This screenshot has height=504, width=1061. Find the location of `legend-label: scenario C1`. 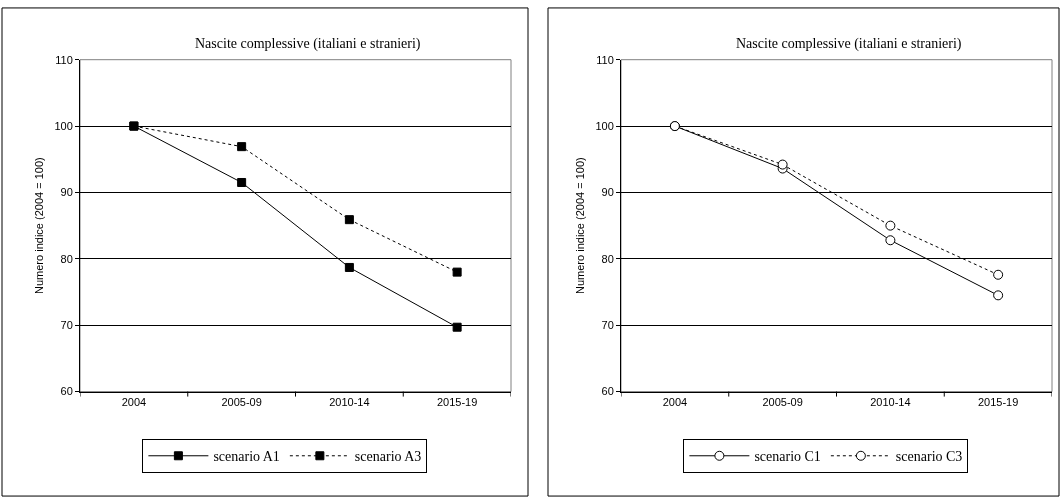

legend-label: scenario C1 is located at coordinates (787, 457).